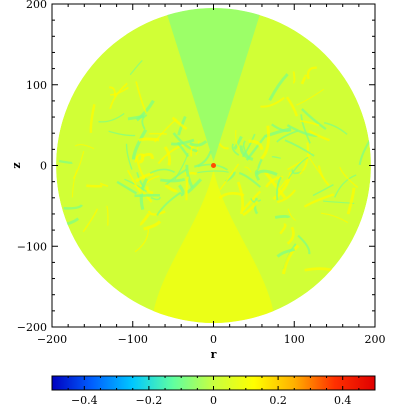 The height and width of the screenshot is (408, 408). What do you see at coordinates (213, 391) in the screenshot?
I see `colorbar-ticks: −0.4 −0.2 0 0.2 0.4` at bounding box center [213, 391].